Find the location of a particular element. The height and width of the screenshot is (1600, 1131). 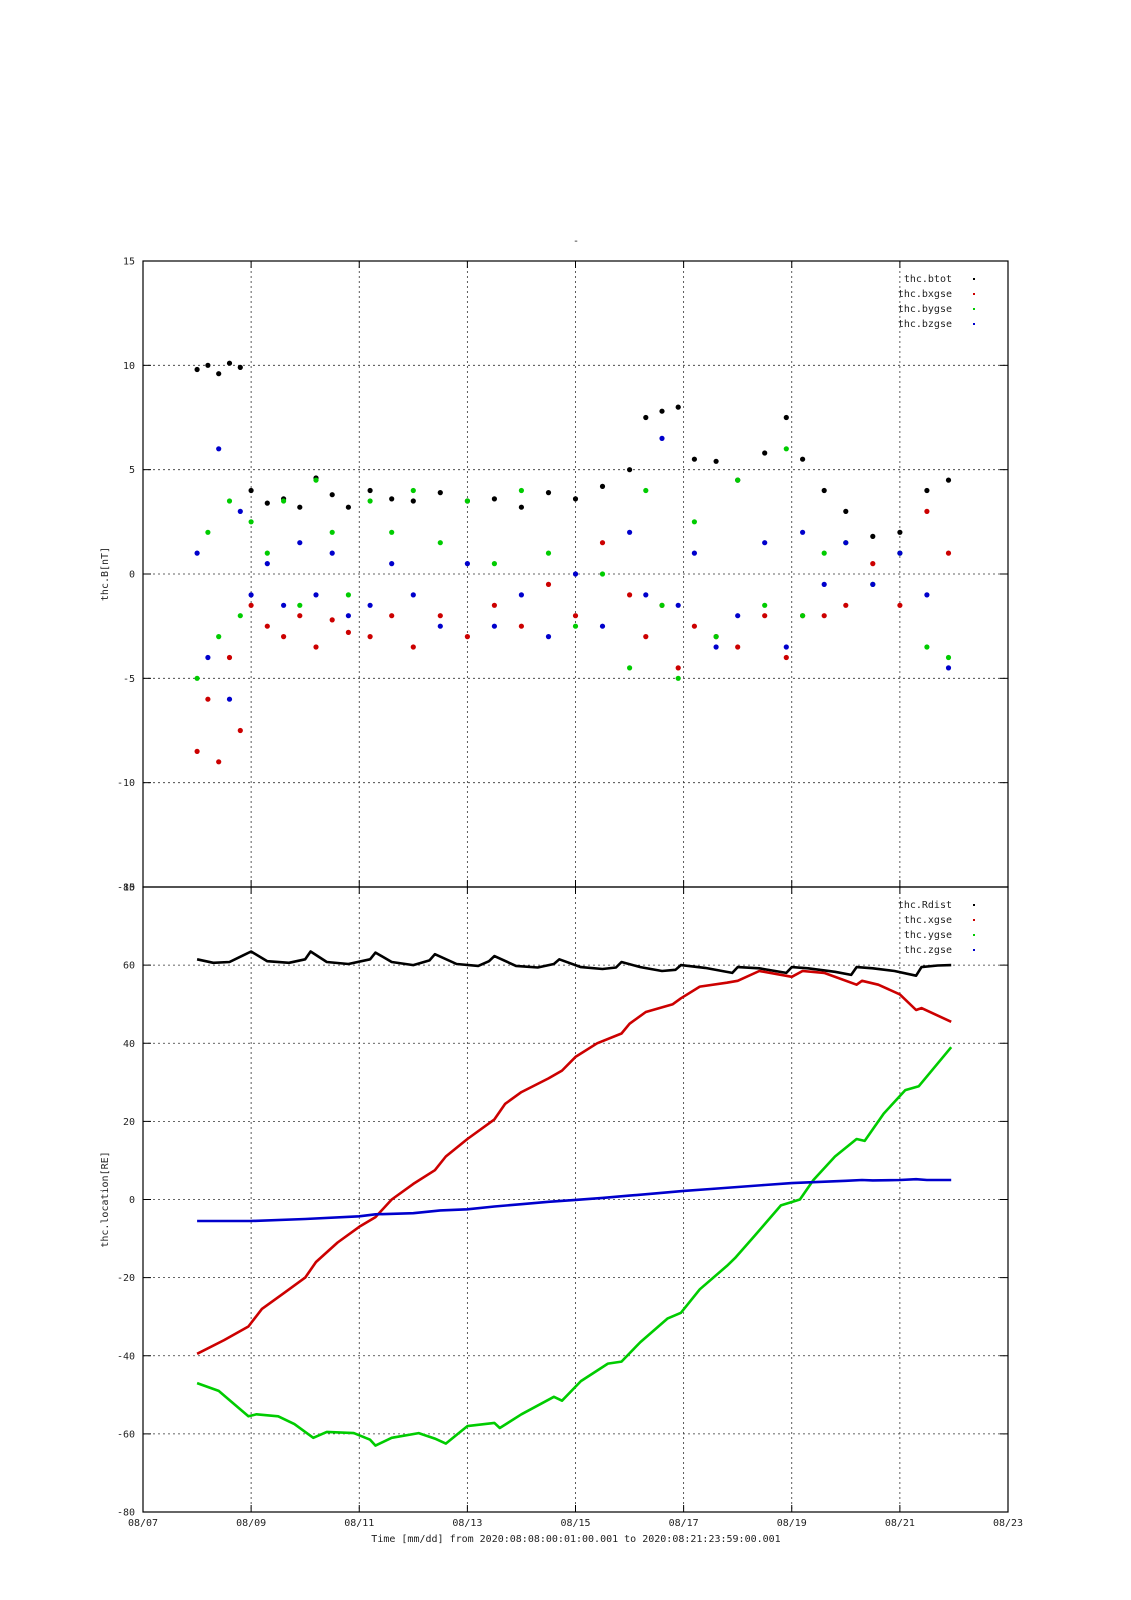

y-tick-label: 0 is located at coordinates (132, 1200).